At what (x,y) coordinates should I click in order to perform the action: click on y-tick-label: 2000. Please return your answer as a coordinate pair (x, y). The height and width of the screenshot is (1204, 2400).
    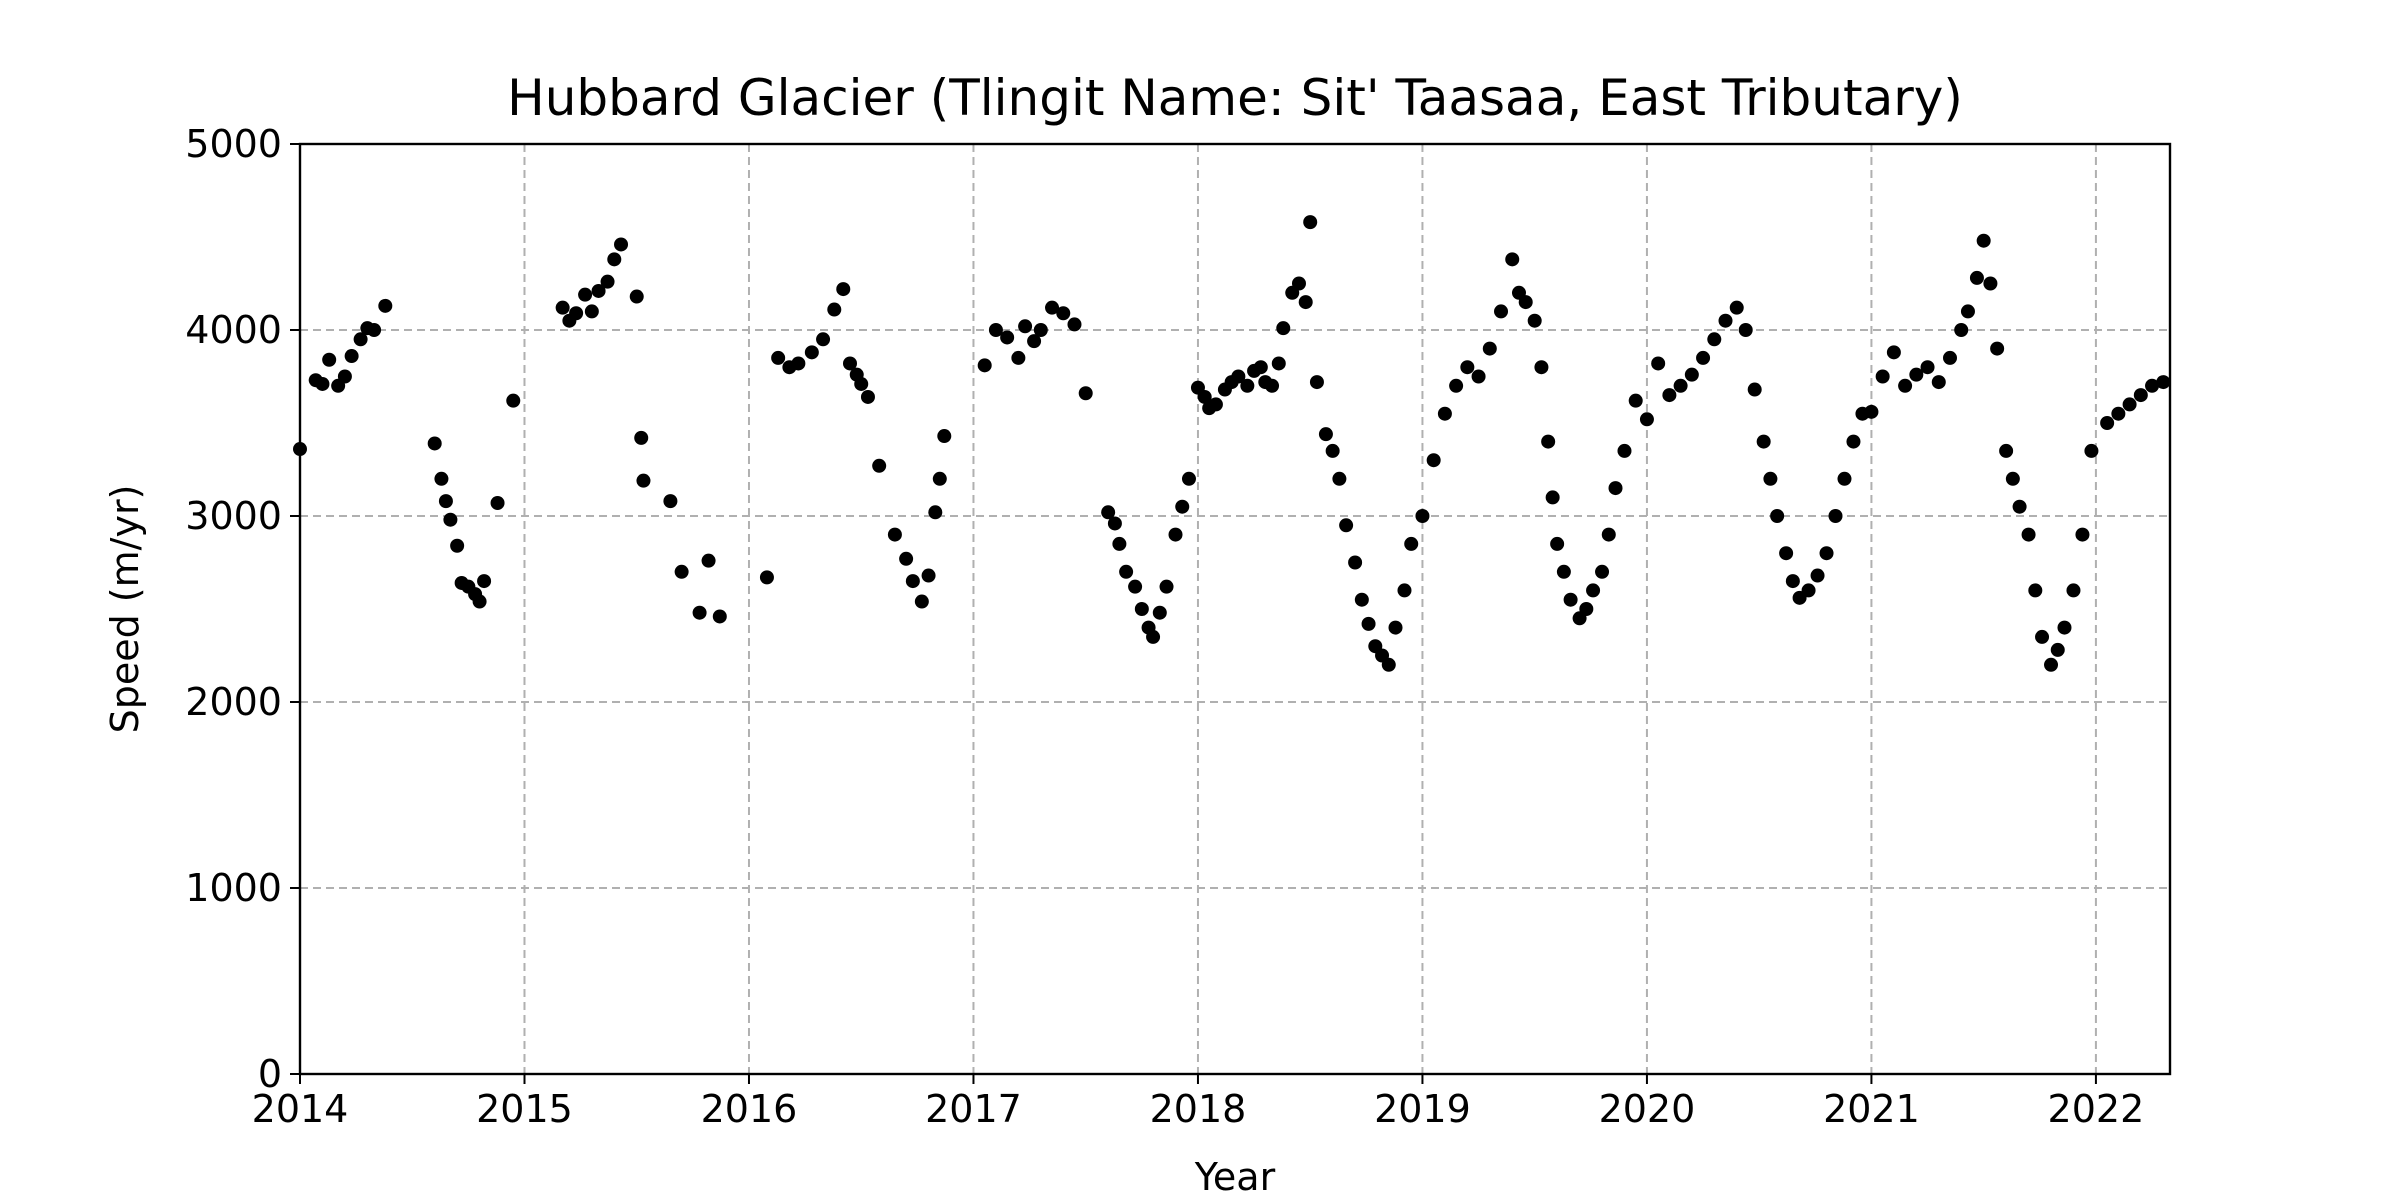
    Looking at the image, I should click on (233, 702).